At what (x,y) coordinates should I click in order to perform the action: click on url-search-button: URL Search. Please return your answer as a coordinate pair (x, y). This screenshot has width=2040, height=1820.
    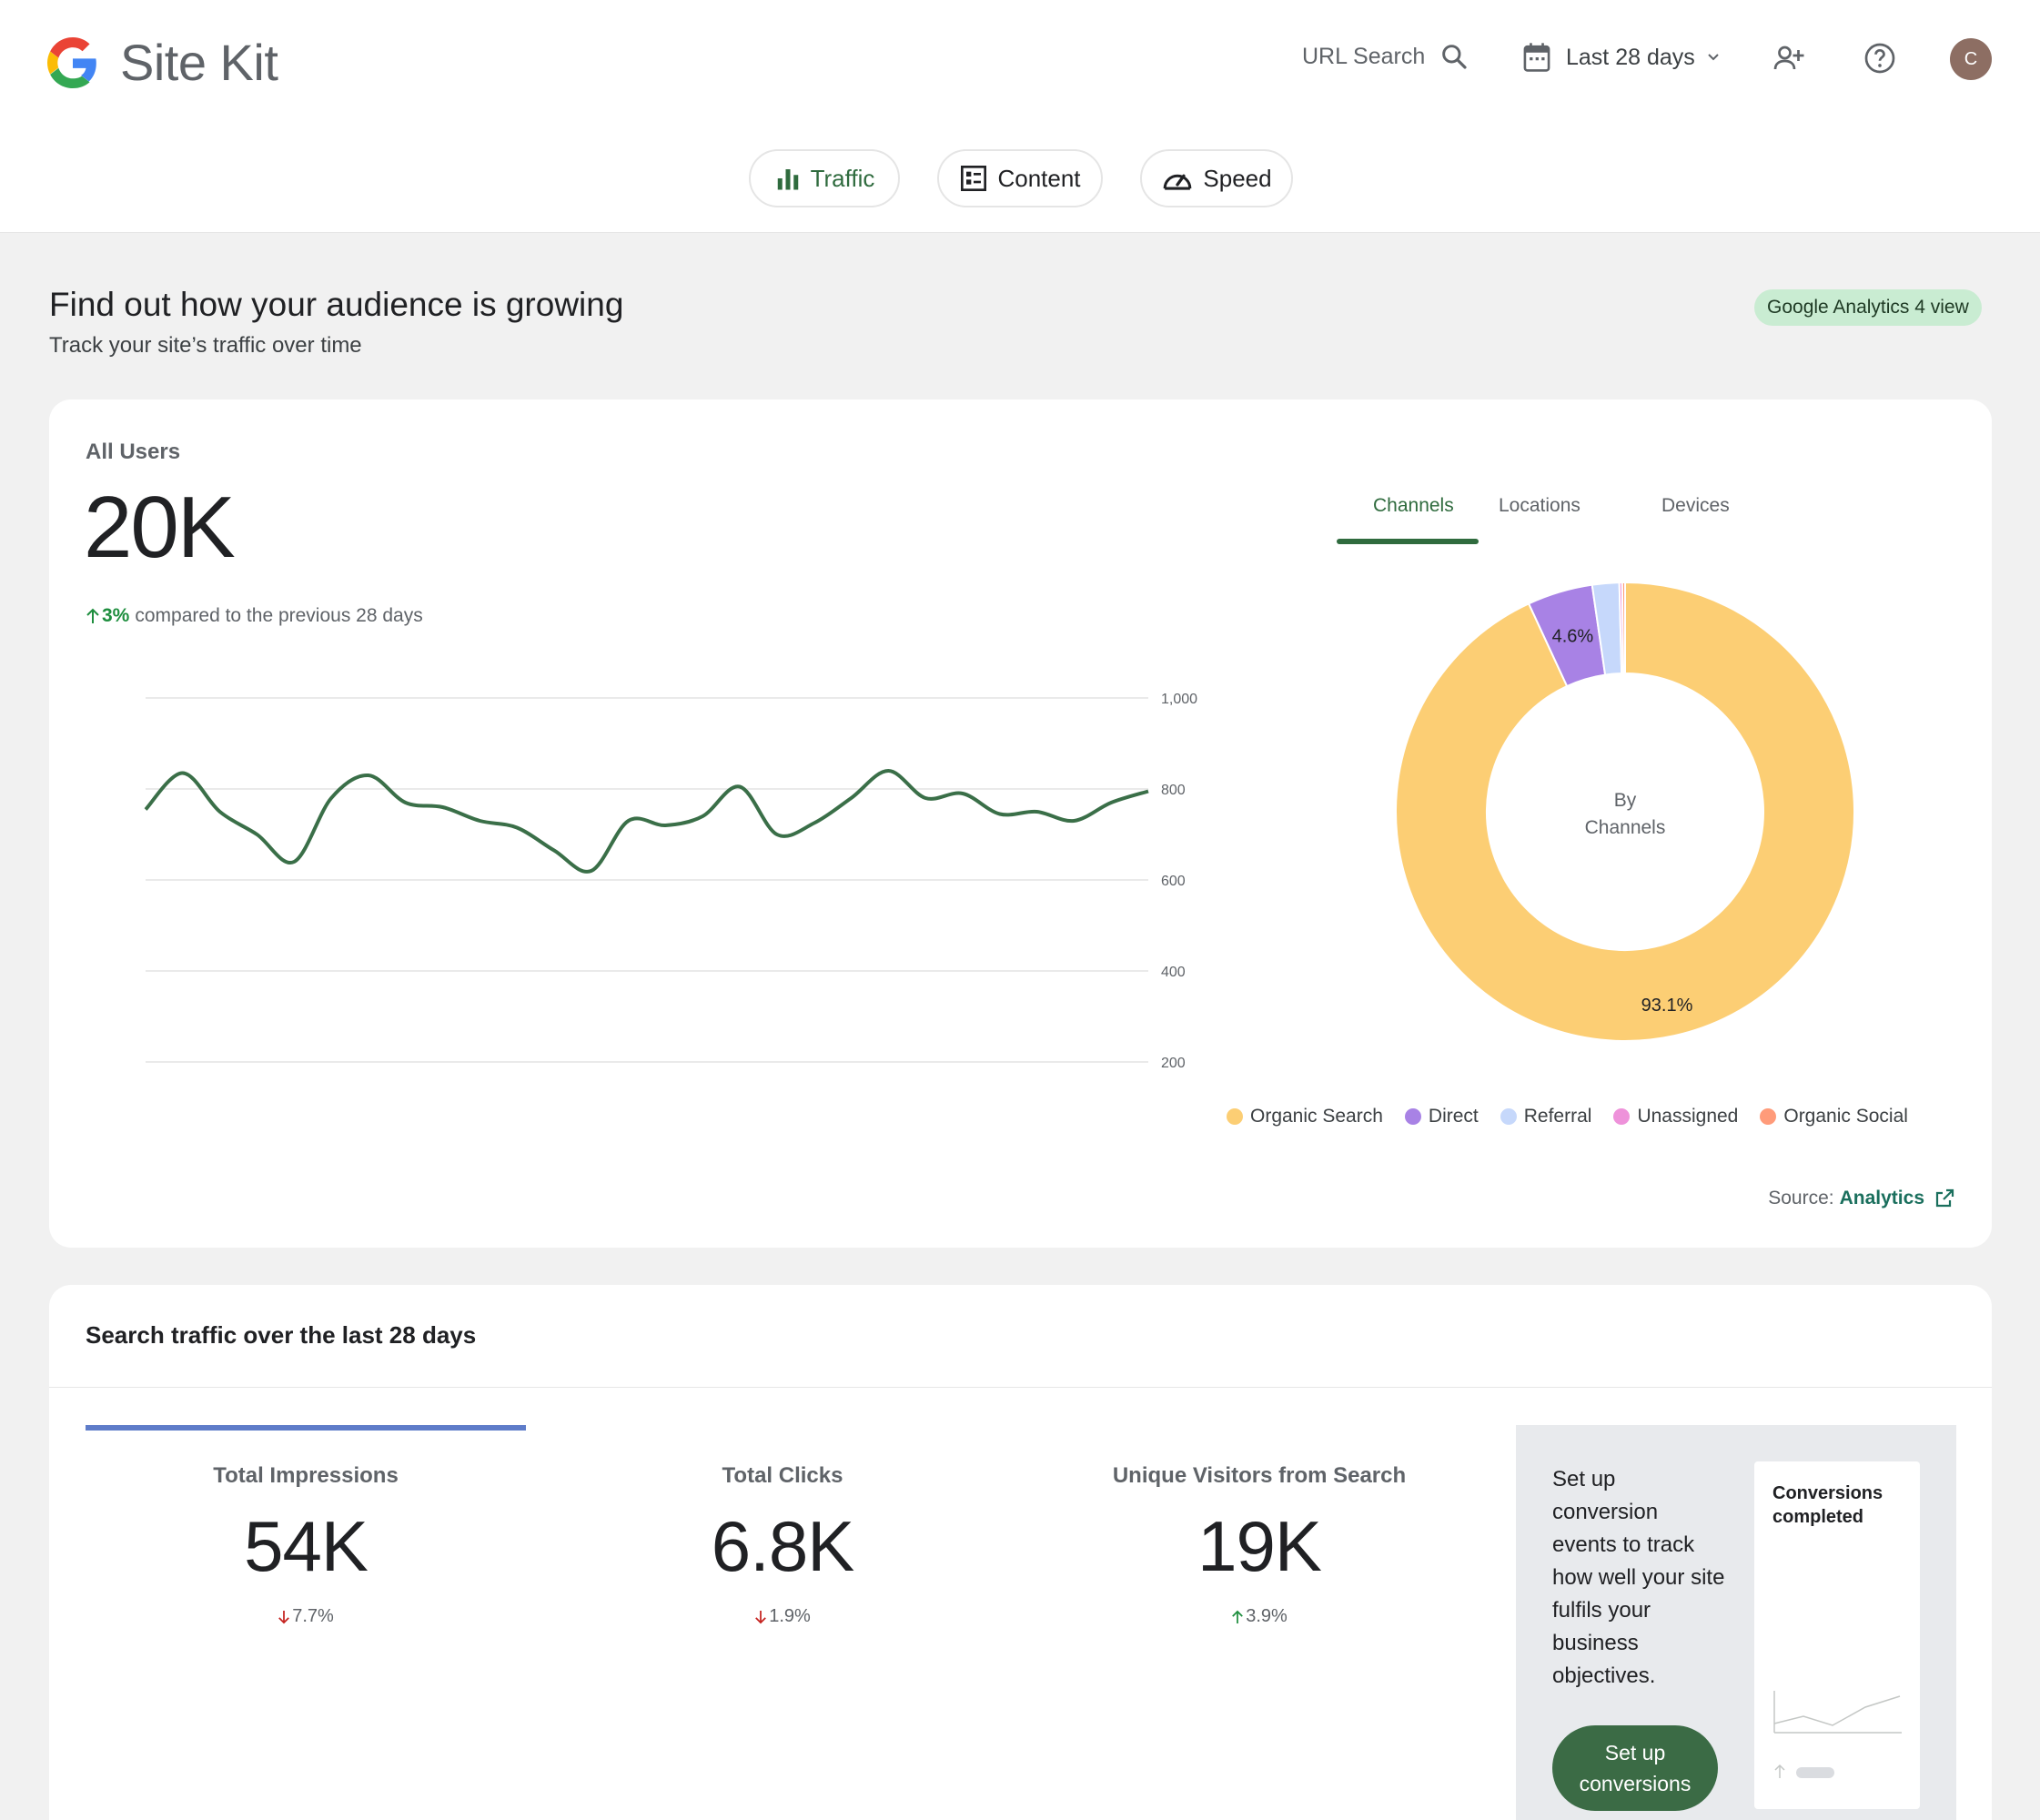
    Looking at the image, I should click on (1386, 57).